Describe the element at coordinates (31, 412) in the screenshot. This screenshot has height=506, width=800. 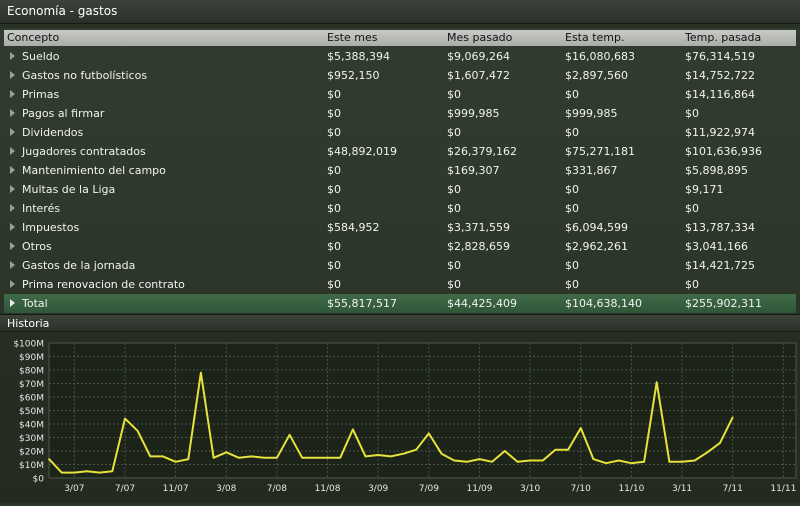
I see `y-tick-label: $50M` at that location.